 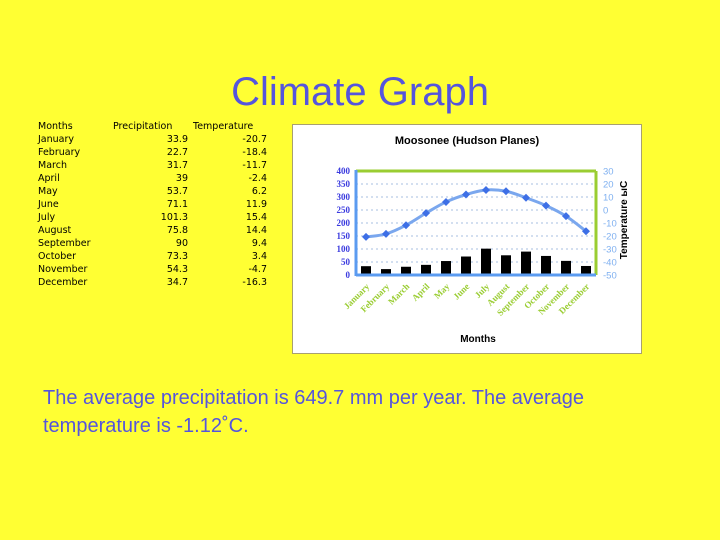 What do you see at coordinates (476, 261) in the screenshot?
I see `precipitation-bars` at bounding box center [476, 261].